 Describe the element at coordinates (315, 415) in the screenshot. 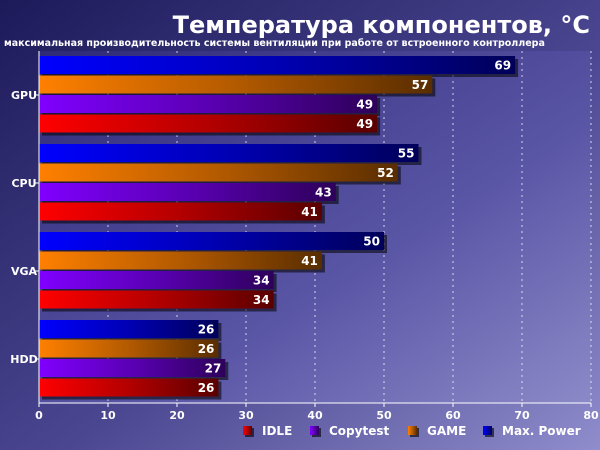

I see `x-tick-label: 40` at that location.